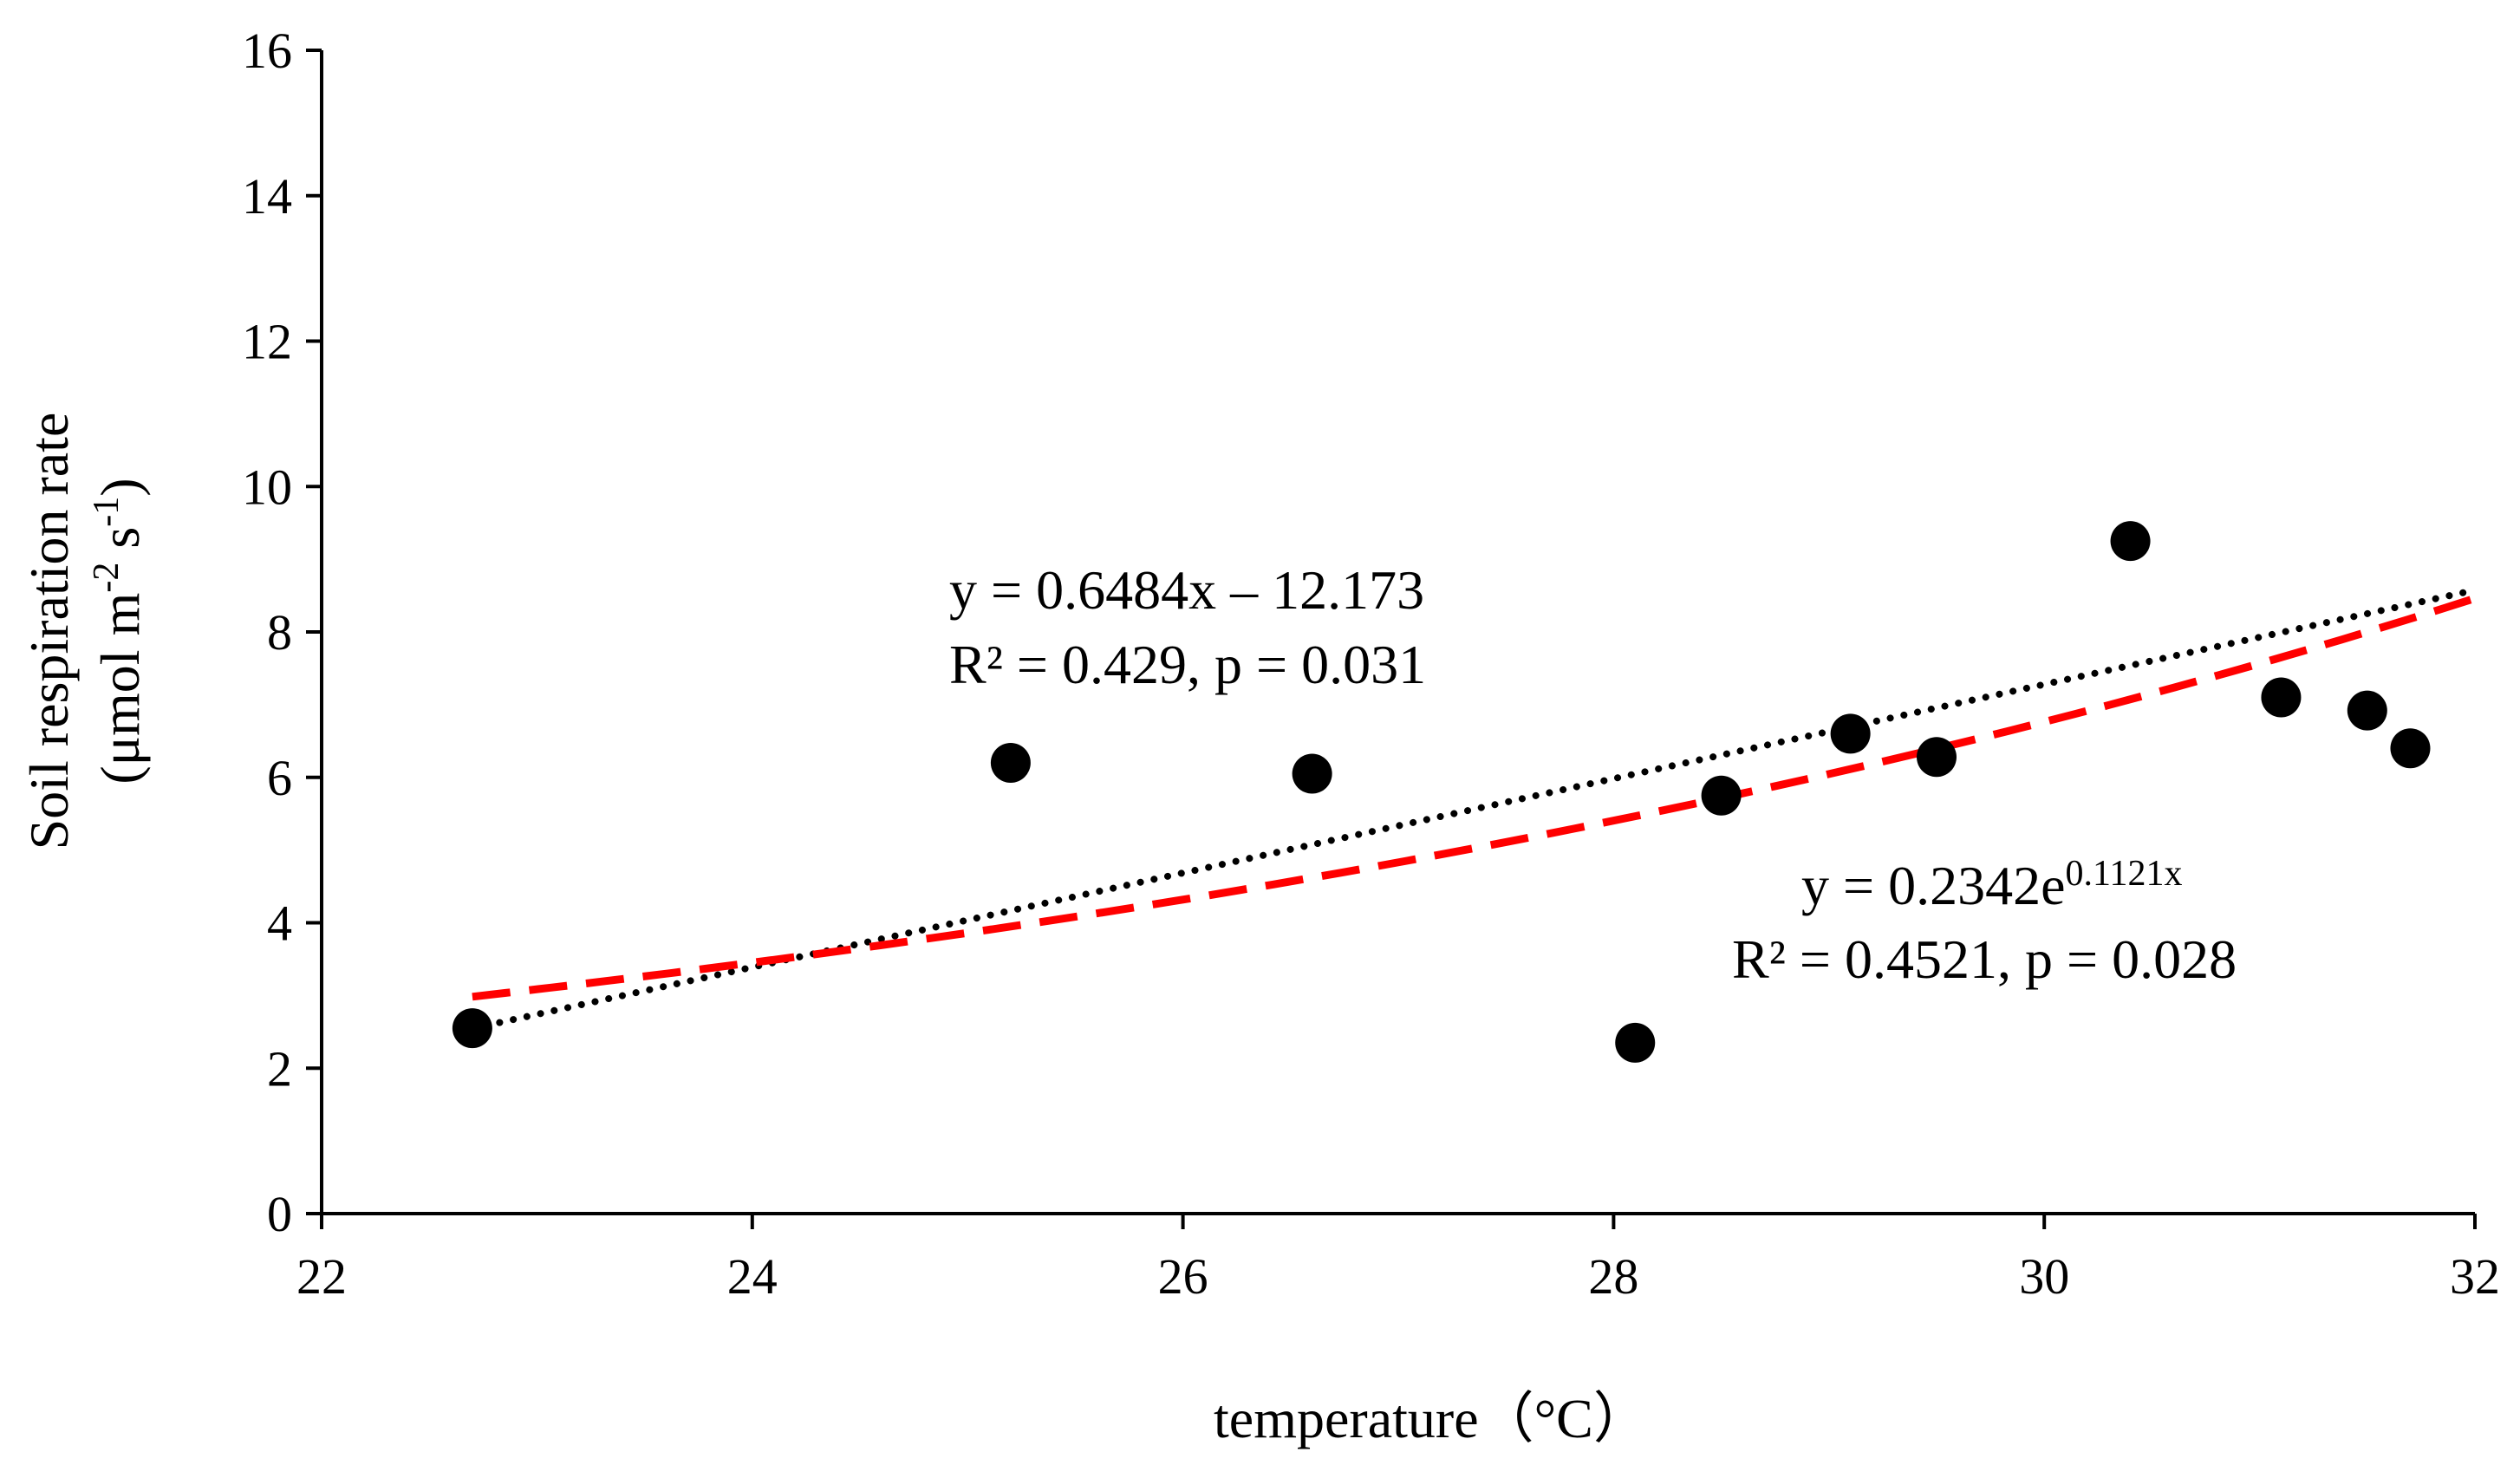 The image size is (2520, 1465). What do you see at coordinates (1984, 959) in the screenshot?
I see `exponential-fit-stats: R² = 0.4521, p = 0.028` at bounding box center [1984, 959].